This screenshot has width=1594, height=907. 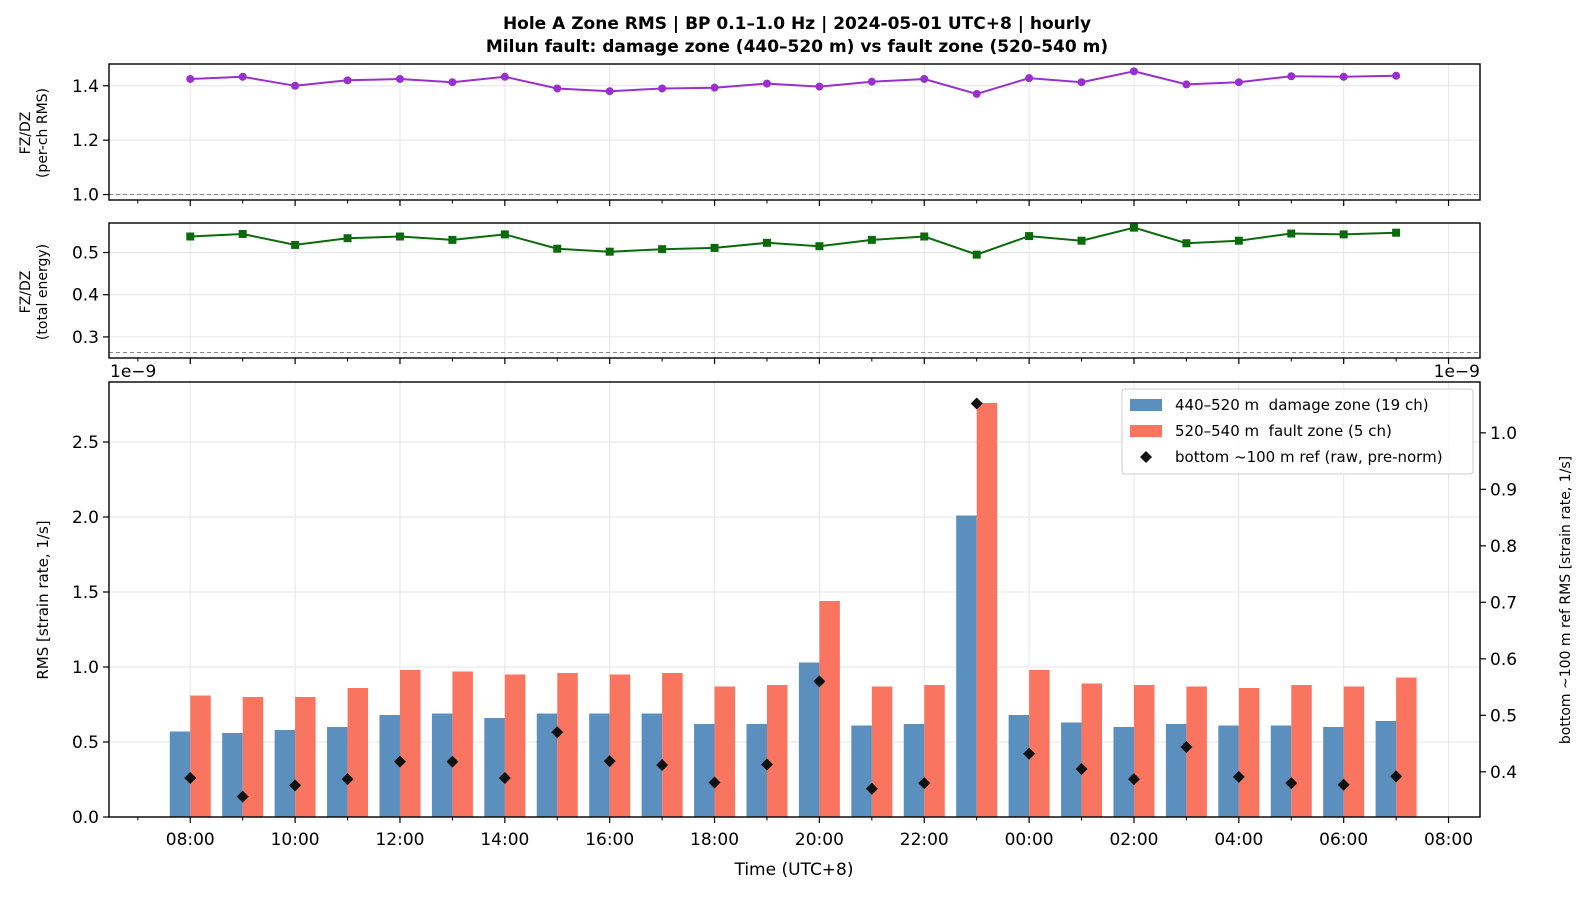 What do you see at coordinates (85, 296) in the screenshot?
I see `y-tick-label: 0.4` at bounding box center [85, 296].